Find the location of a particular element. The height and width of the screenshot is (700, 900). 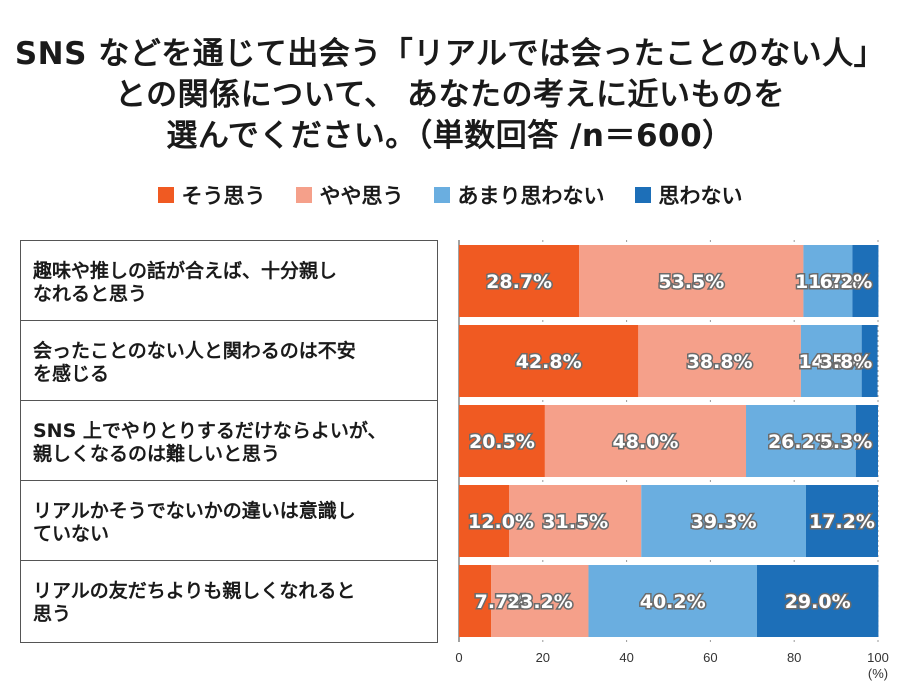

legend-label: あまり思わない is located at coordinates (531, 196).